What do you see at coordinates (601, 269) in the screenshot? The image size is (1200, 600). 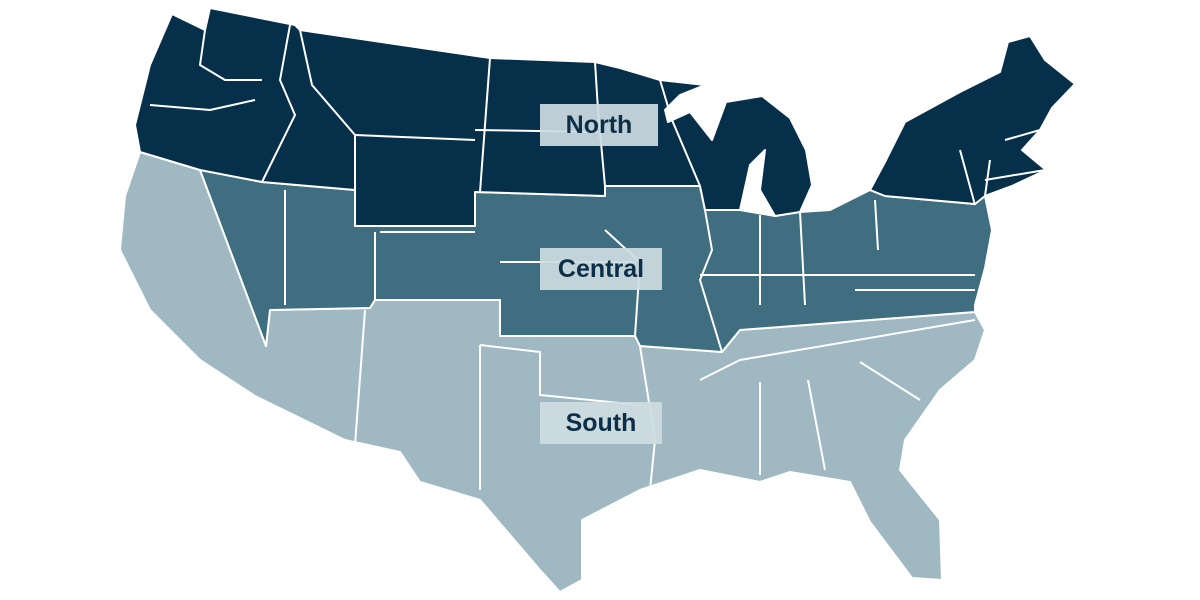 I see `region-label-central: Central` at bounding box center [601, 269].